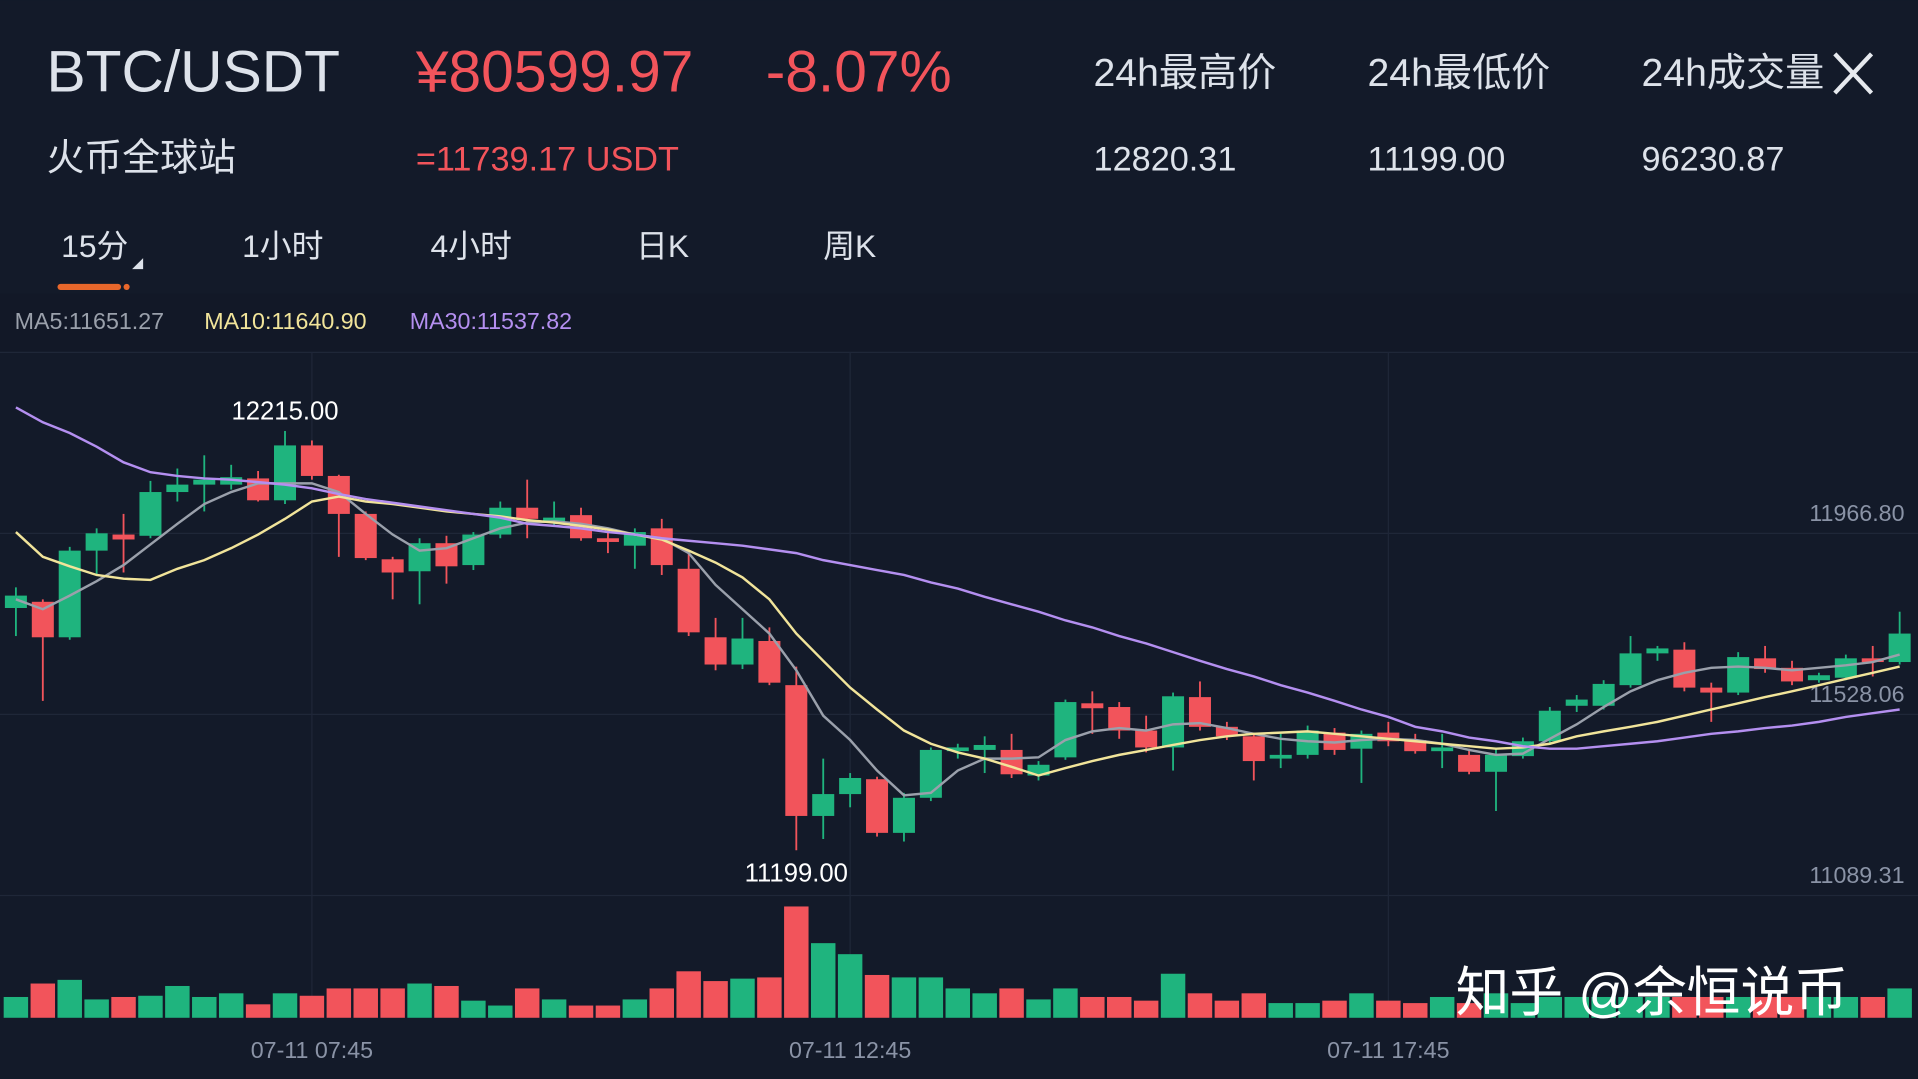 The image size is (1918, 1079). What do you see at coordinates (849, 246) in the screenshot?
I see `tab: 周K` at bounding box center [849, 246].